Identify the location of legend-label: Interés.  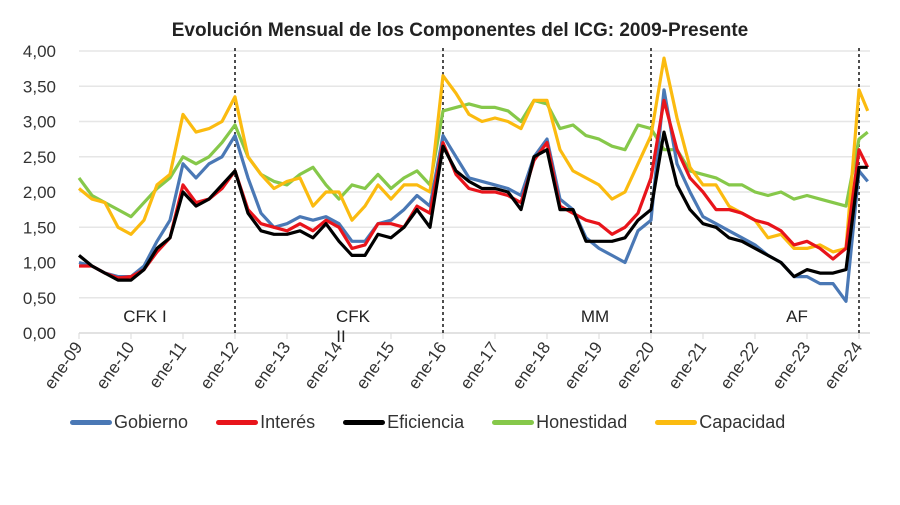
(288, 422).